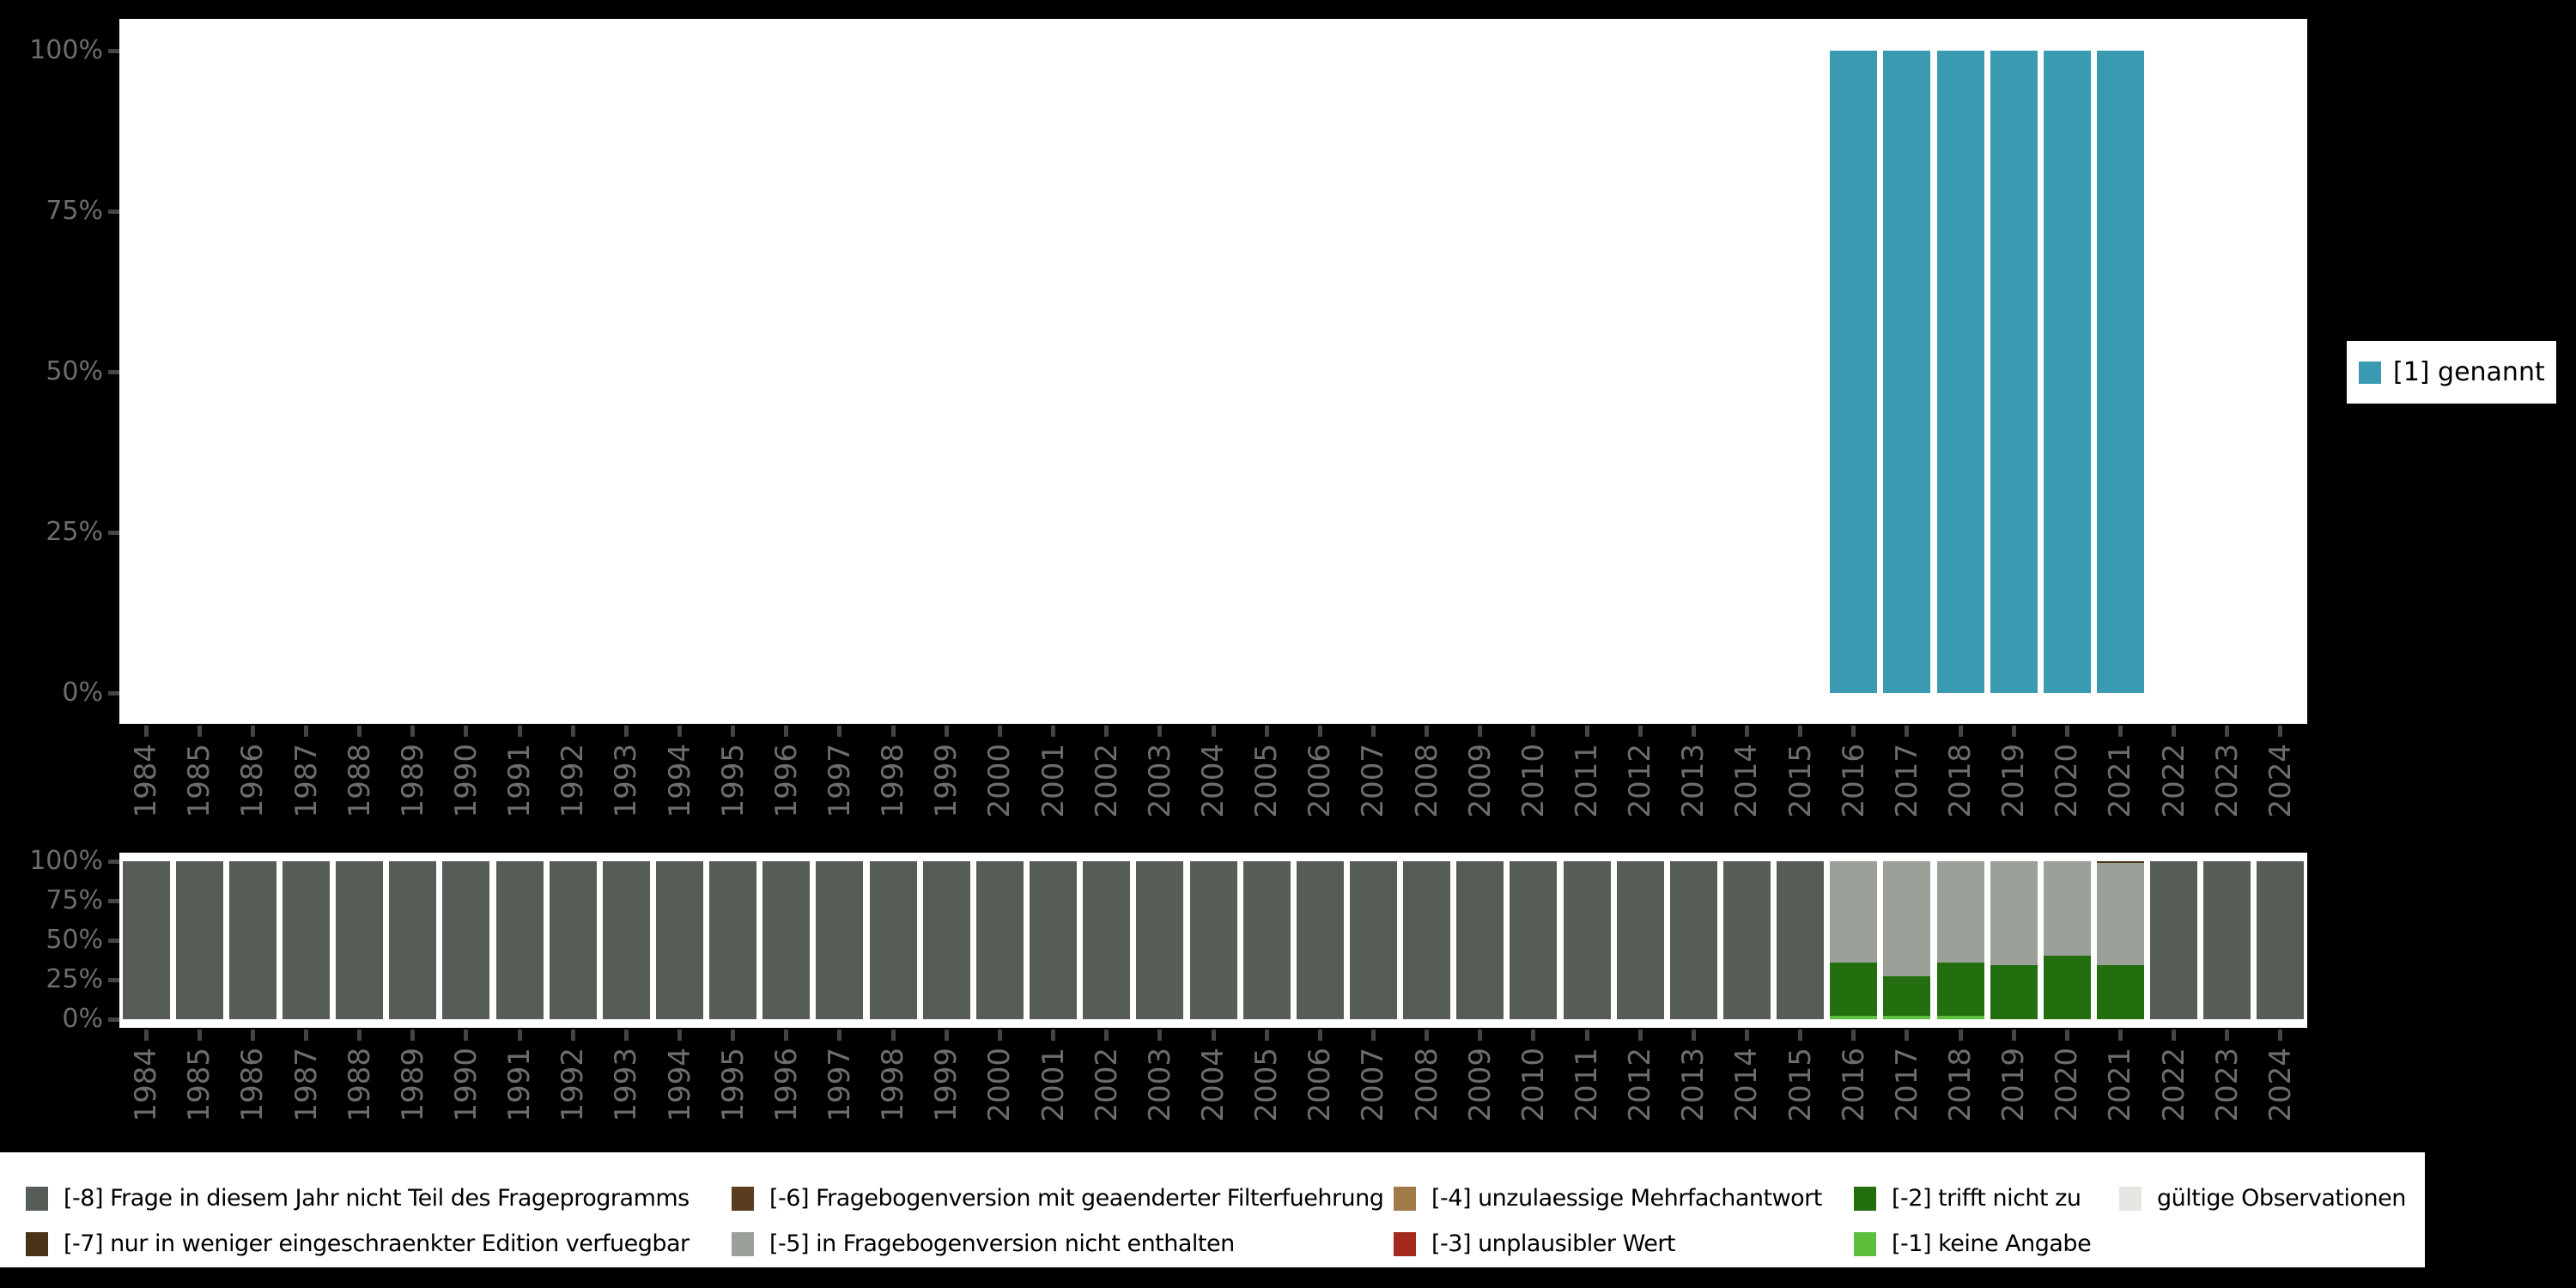 The height and width of the screenshot is (1288, 2576). What do you see at coordinates (1992, 1243) in the screenshot?
I see `legend-label--1: [-1] keine Angabe` at bounding box center [1992, 1243].